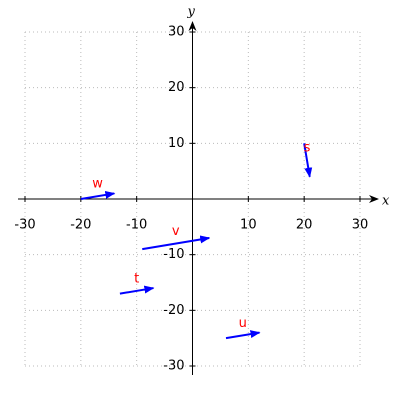 The height and width of the screenshot is (400, 400). I want to click on x-tick-label: 10, so click(248, 225).